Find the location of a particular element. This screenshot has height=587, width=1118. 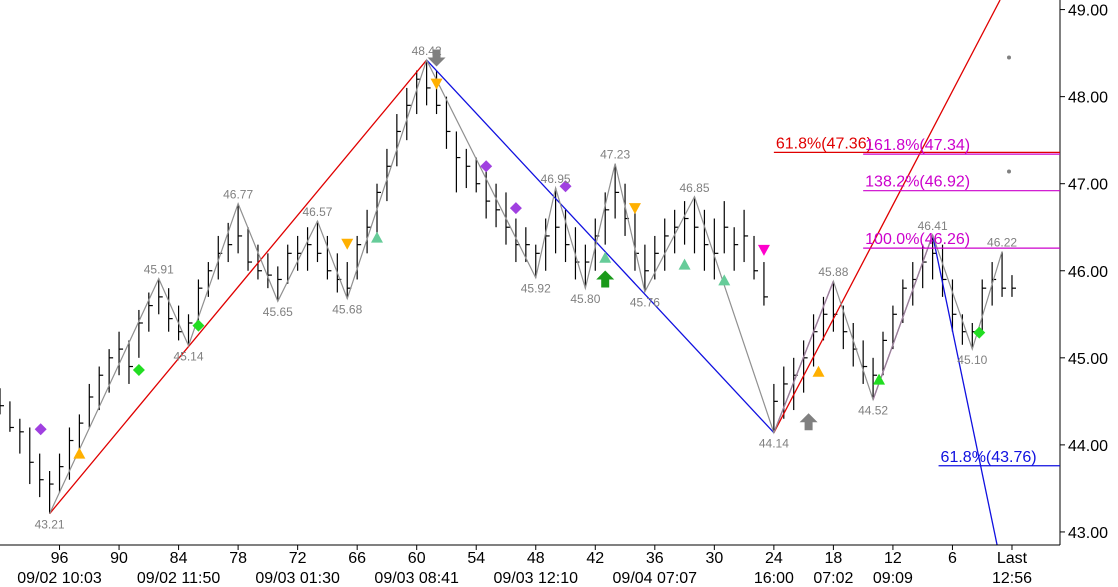

pivot-label: 45.14 is located at coordinates (188, 357).